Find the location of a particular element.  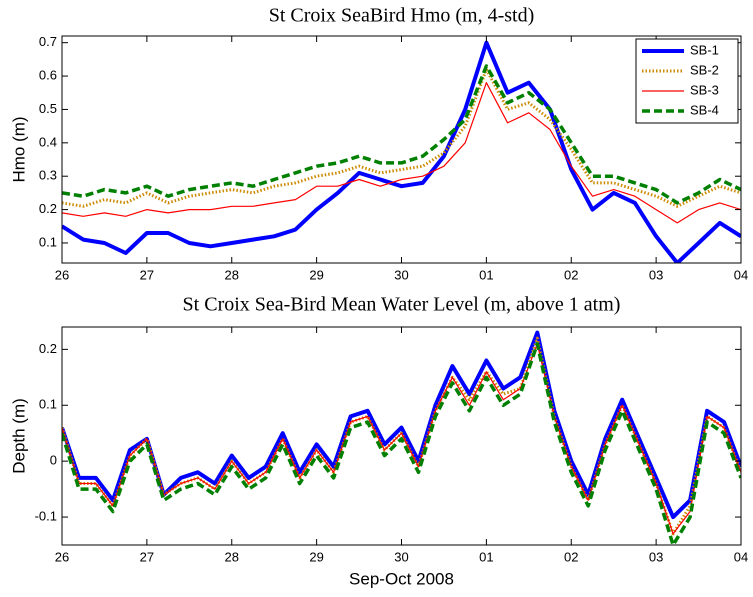

legend-label: SB-1 is located at coordinates (704, 49).